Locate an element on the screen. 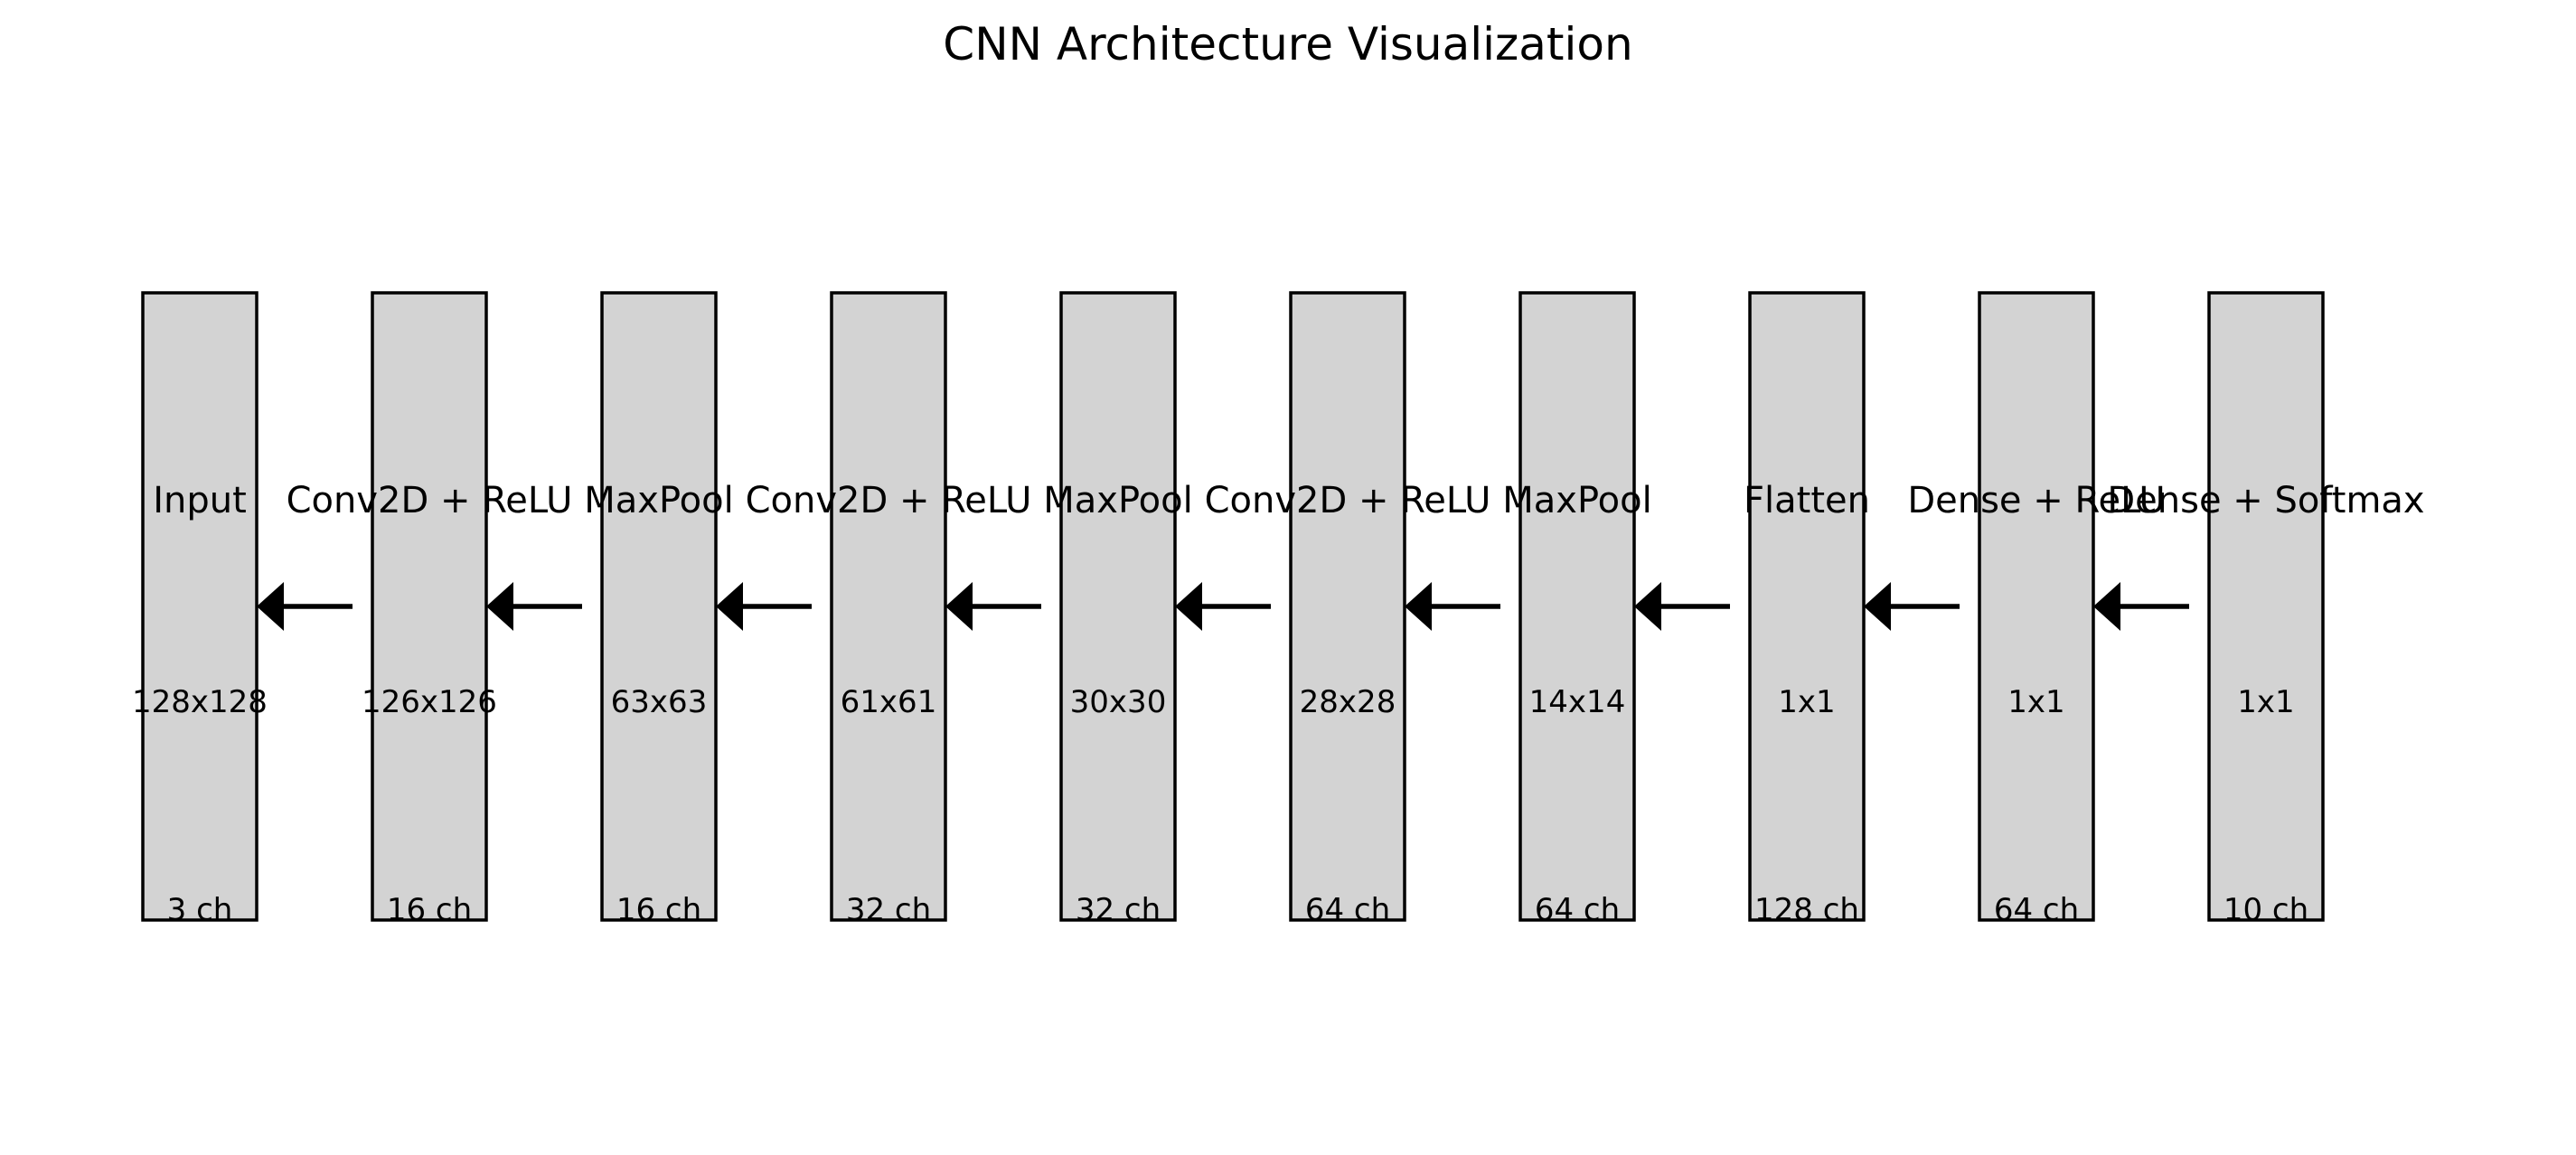 This screenshot has height=1155, width=2576. layer-block: MaxPool 30x30 32 ch is located at coordinates (1118, 609).